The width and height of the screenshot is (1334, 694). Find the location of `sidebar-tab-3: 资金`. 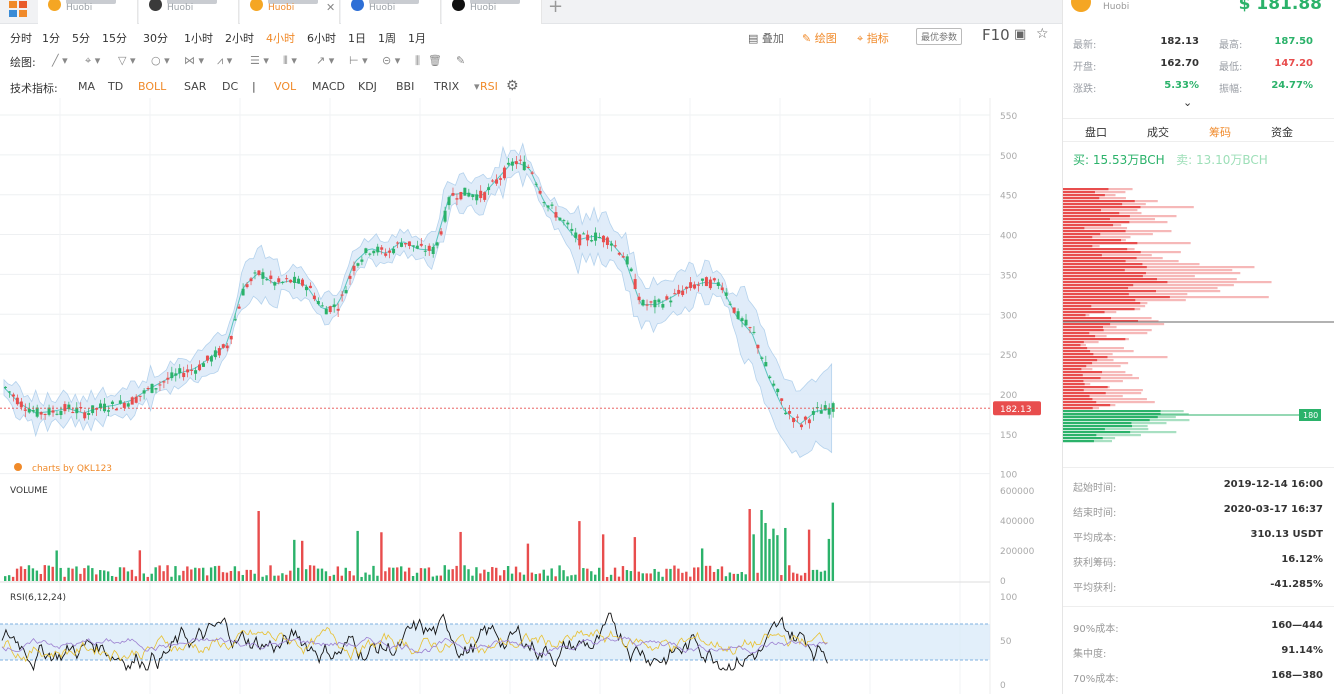

sidebar-tab-3: 资金 is located at coordinates (1282, 132).